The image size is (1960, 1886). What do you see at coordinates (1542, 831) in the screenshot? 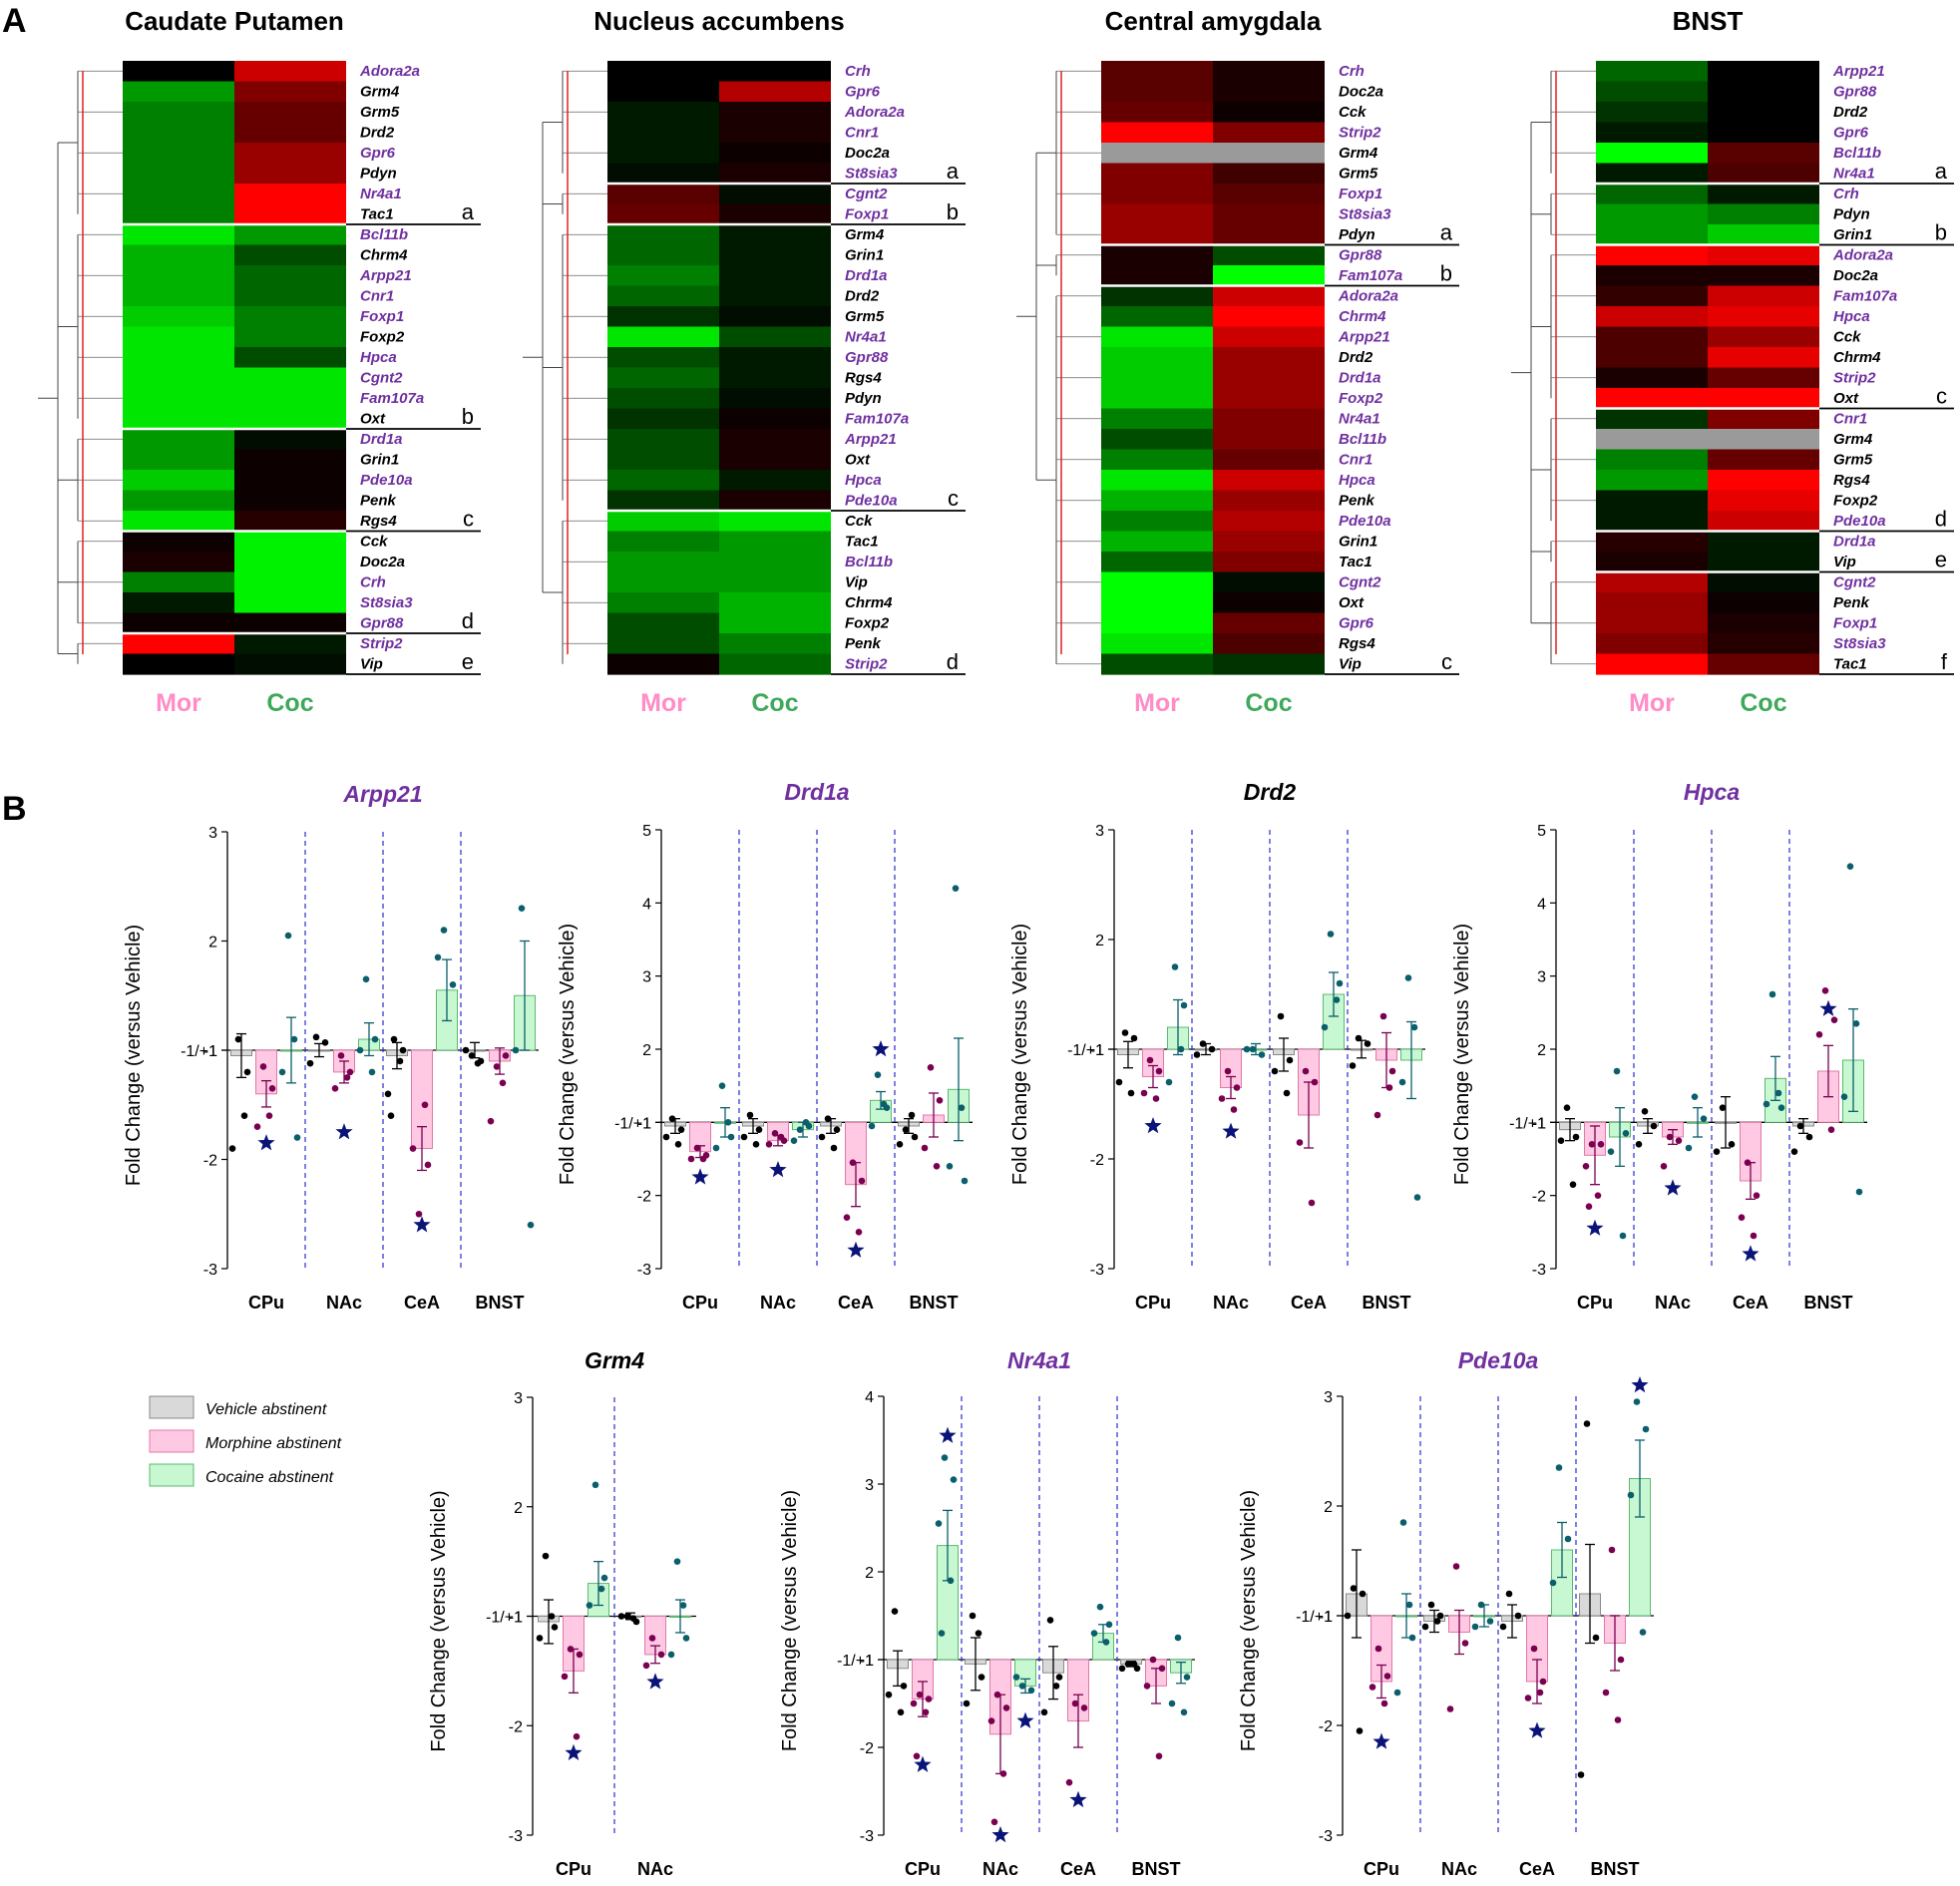
I see `y-tick-label: 5` at bounding box center [1542, 831].